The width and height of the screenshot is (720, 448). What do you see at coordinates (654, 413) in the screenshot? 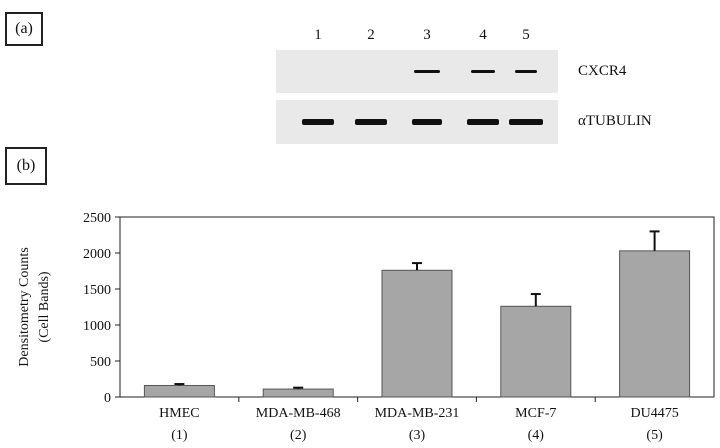
I see `x-tick-label: DU4475` at bounding box center [654, 413].